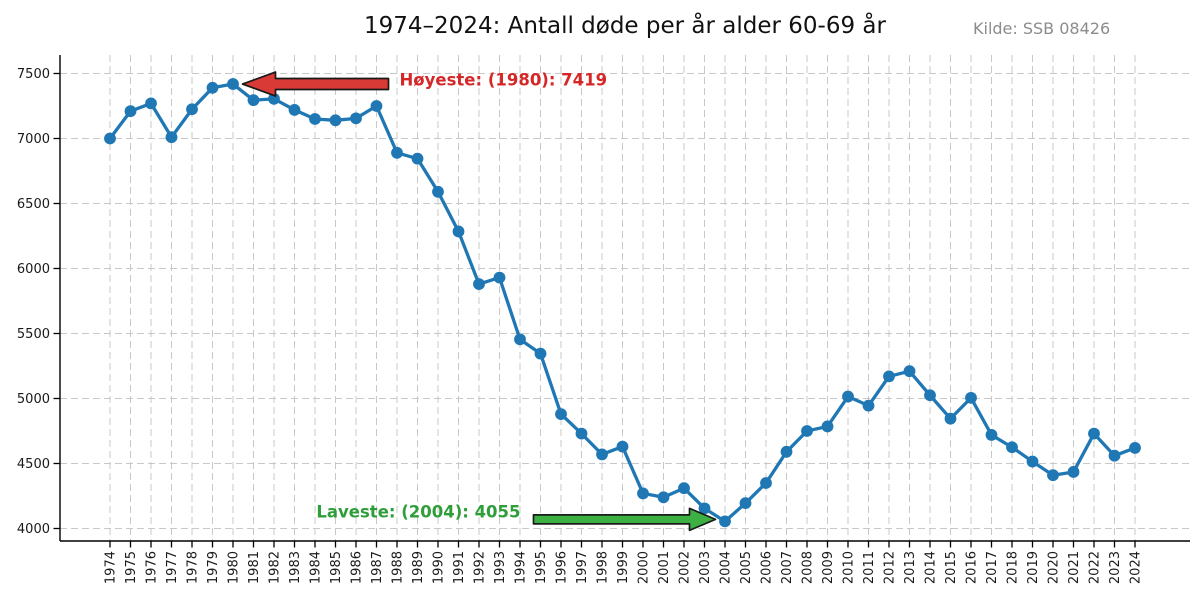 Image resolution: width=1200 pixels, height=600 pixels. What do you see at coordinates (767, 567) in the screenshot?
I see `x-axis-tick-label: 2006` at bounding box center [767, 567].